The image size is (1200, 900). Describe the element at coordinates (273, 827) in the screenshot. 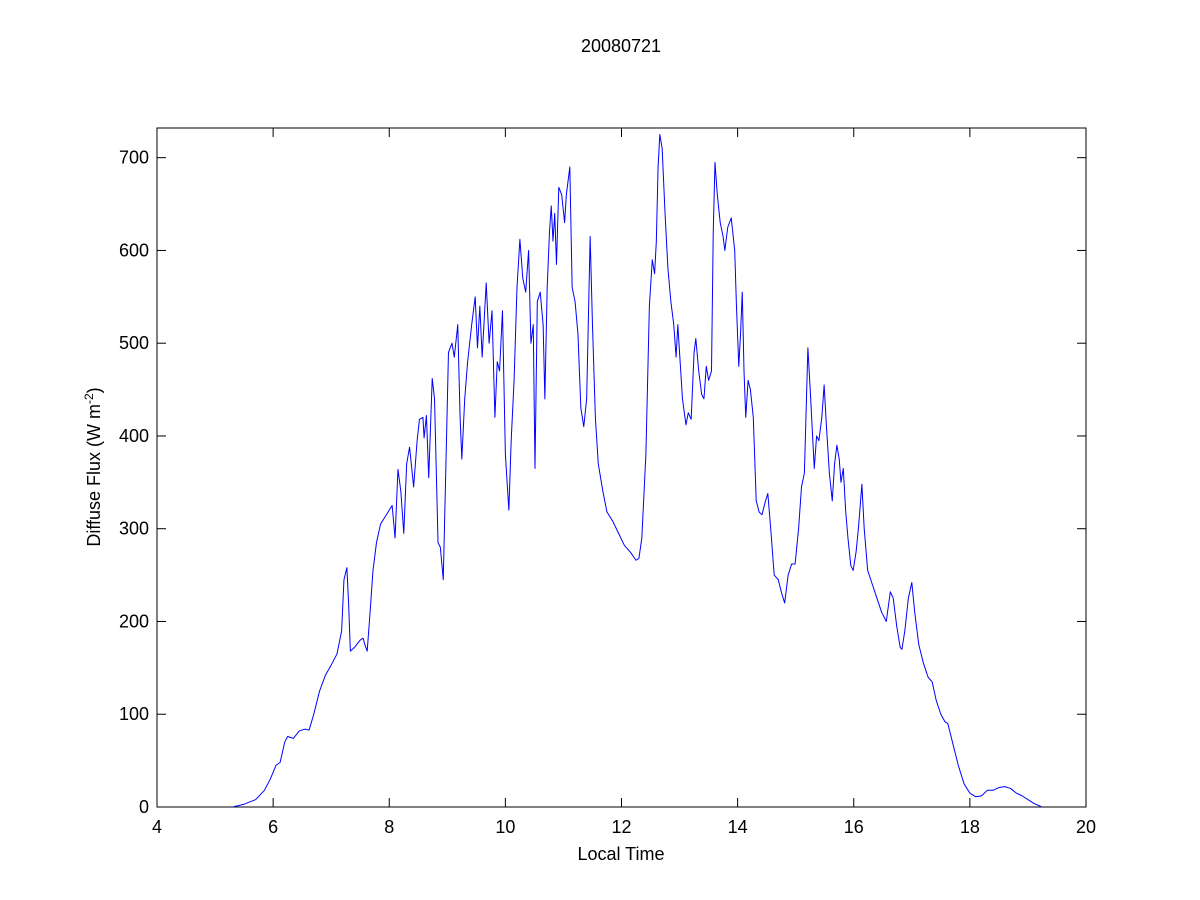

I see `x-tick-label: 6` at that location.